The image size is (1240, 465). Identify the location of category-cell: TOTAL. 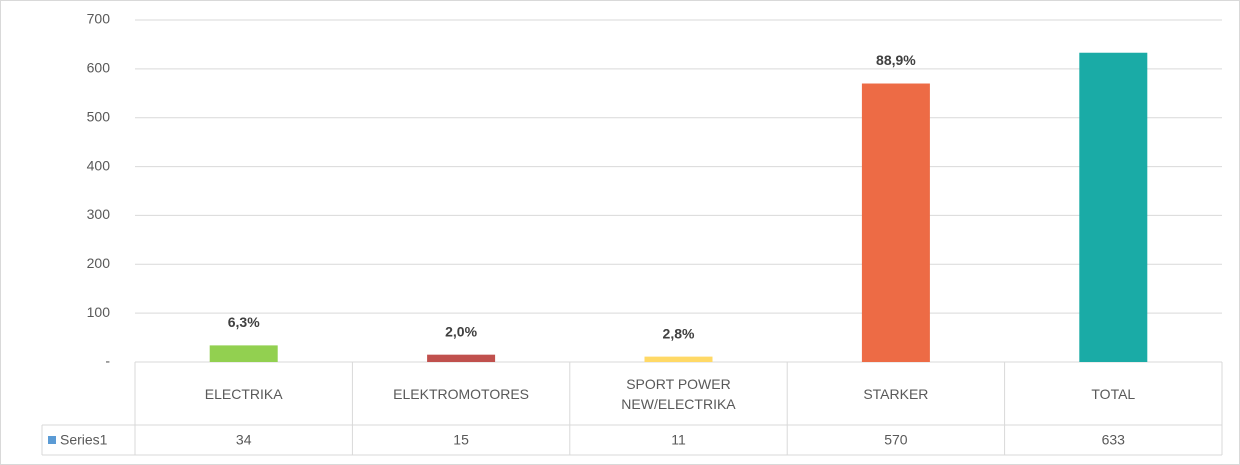
(1113, 393).